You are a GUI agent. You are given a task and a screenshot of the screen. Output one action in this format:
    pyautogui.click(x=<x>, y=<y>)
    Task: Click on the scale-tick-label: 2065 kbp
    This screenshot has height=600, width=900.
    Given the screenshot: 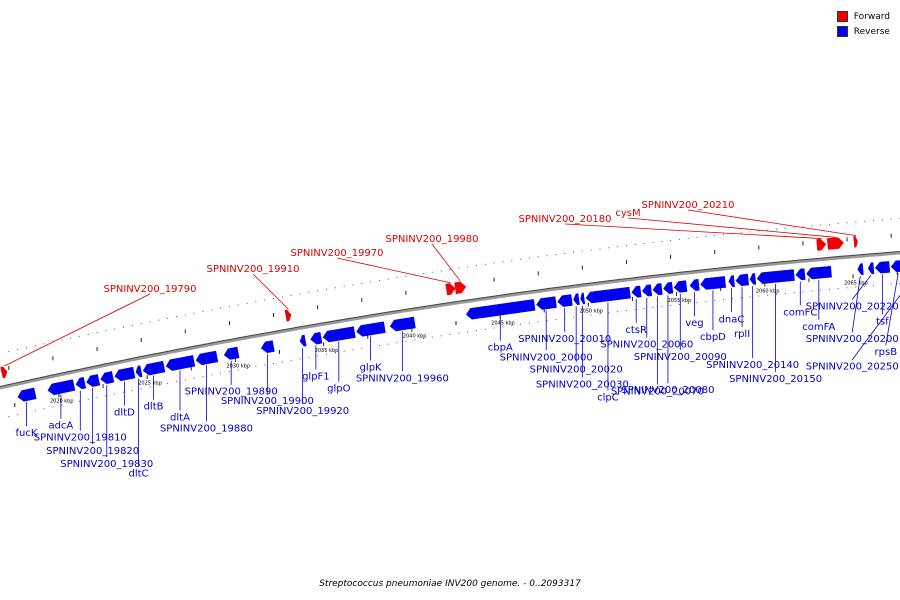 What is the action you would take?
    pyautogui.click(x=856, y=284)
    